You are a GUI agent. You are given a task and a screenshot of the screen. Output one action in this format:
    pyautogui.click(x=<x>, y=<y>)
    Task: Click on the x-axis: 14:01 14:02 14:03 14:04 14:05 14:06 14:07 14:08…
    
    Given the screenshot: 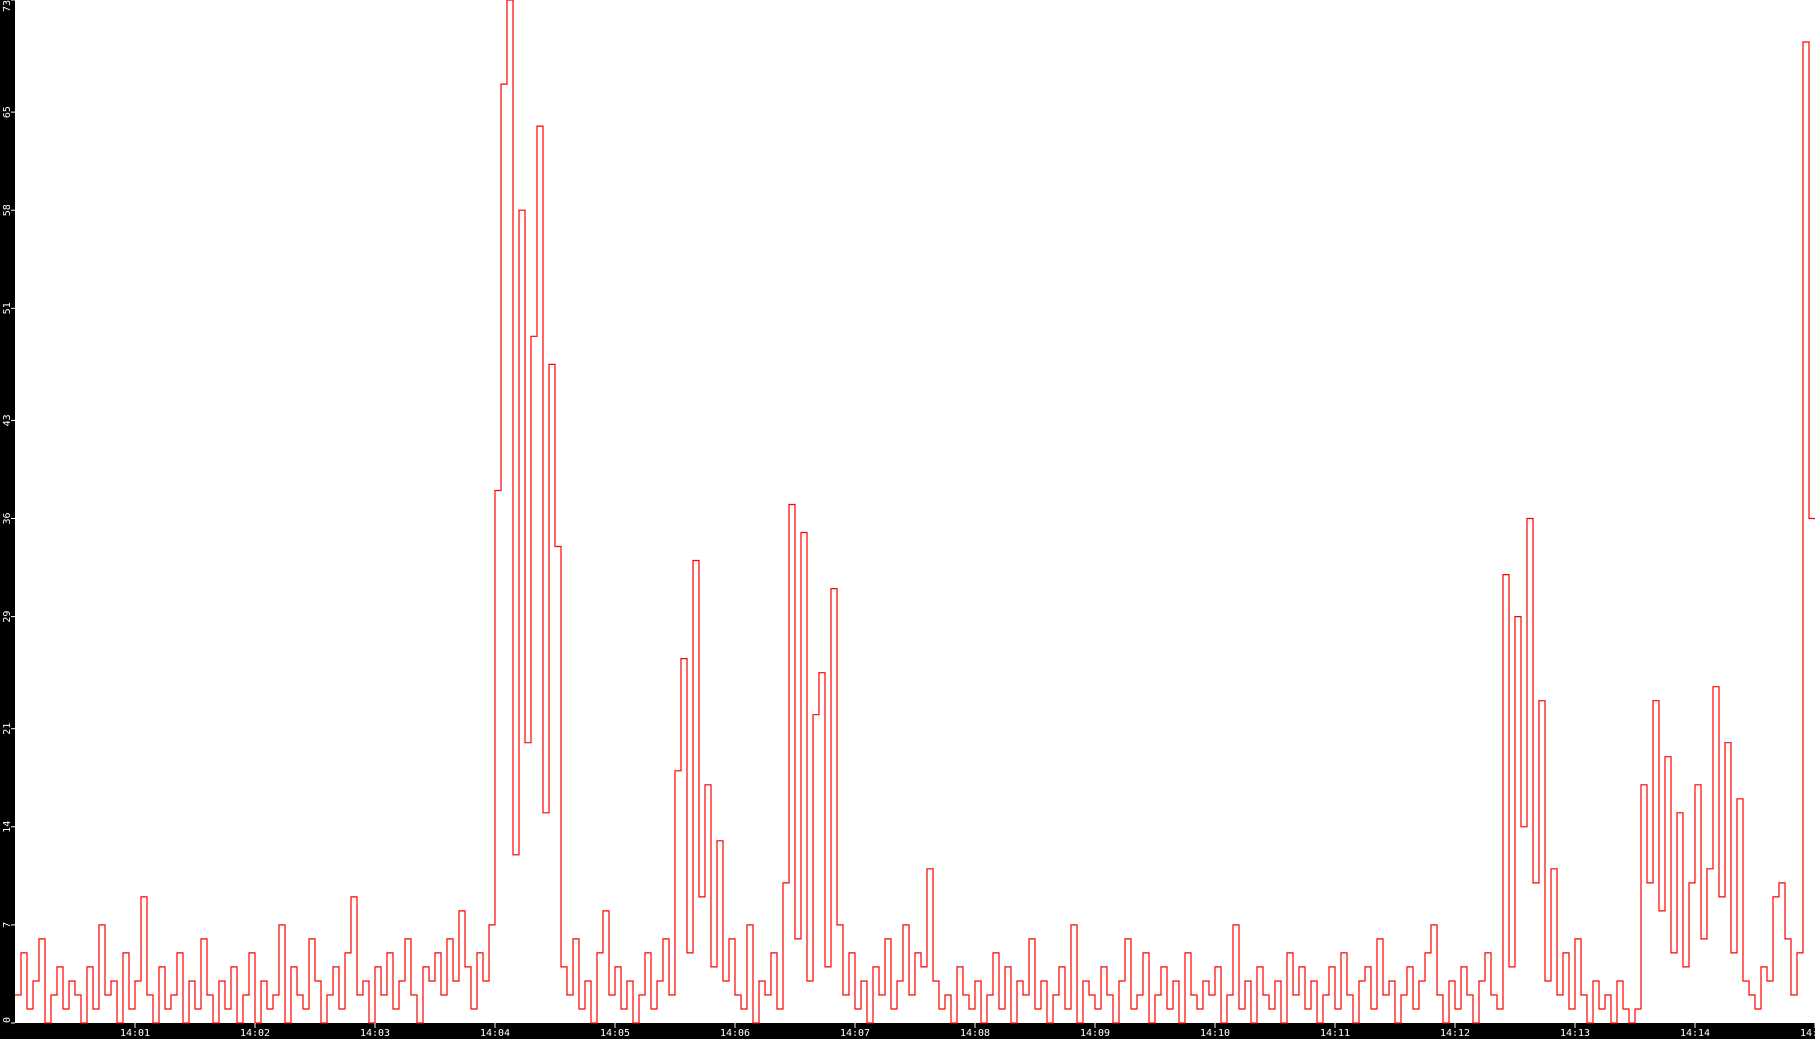 What is the action you would take?
    pyautogui.click(x=967, y=1031)
    